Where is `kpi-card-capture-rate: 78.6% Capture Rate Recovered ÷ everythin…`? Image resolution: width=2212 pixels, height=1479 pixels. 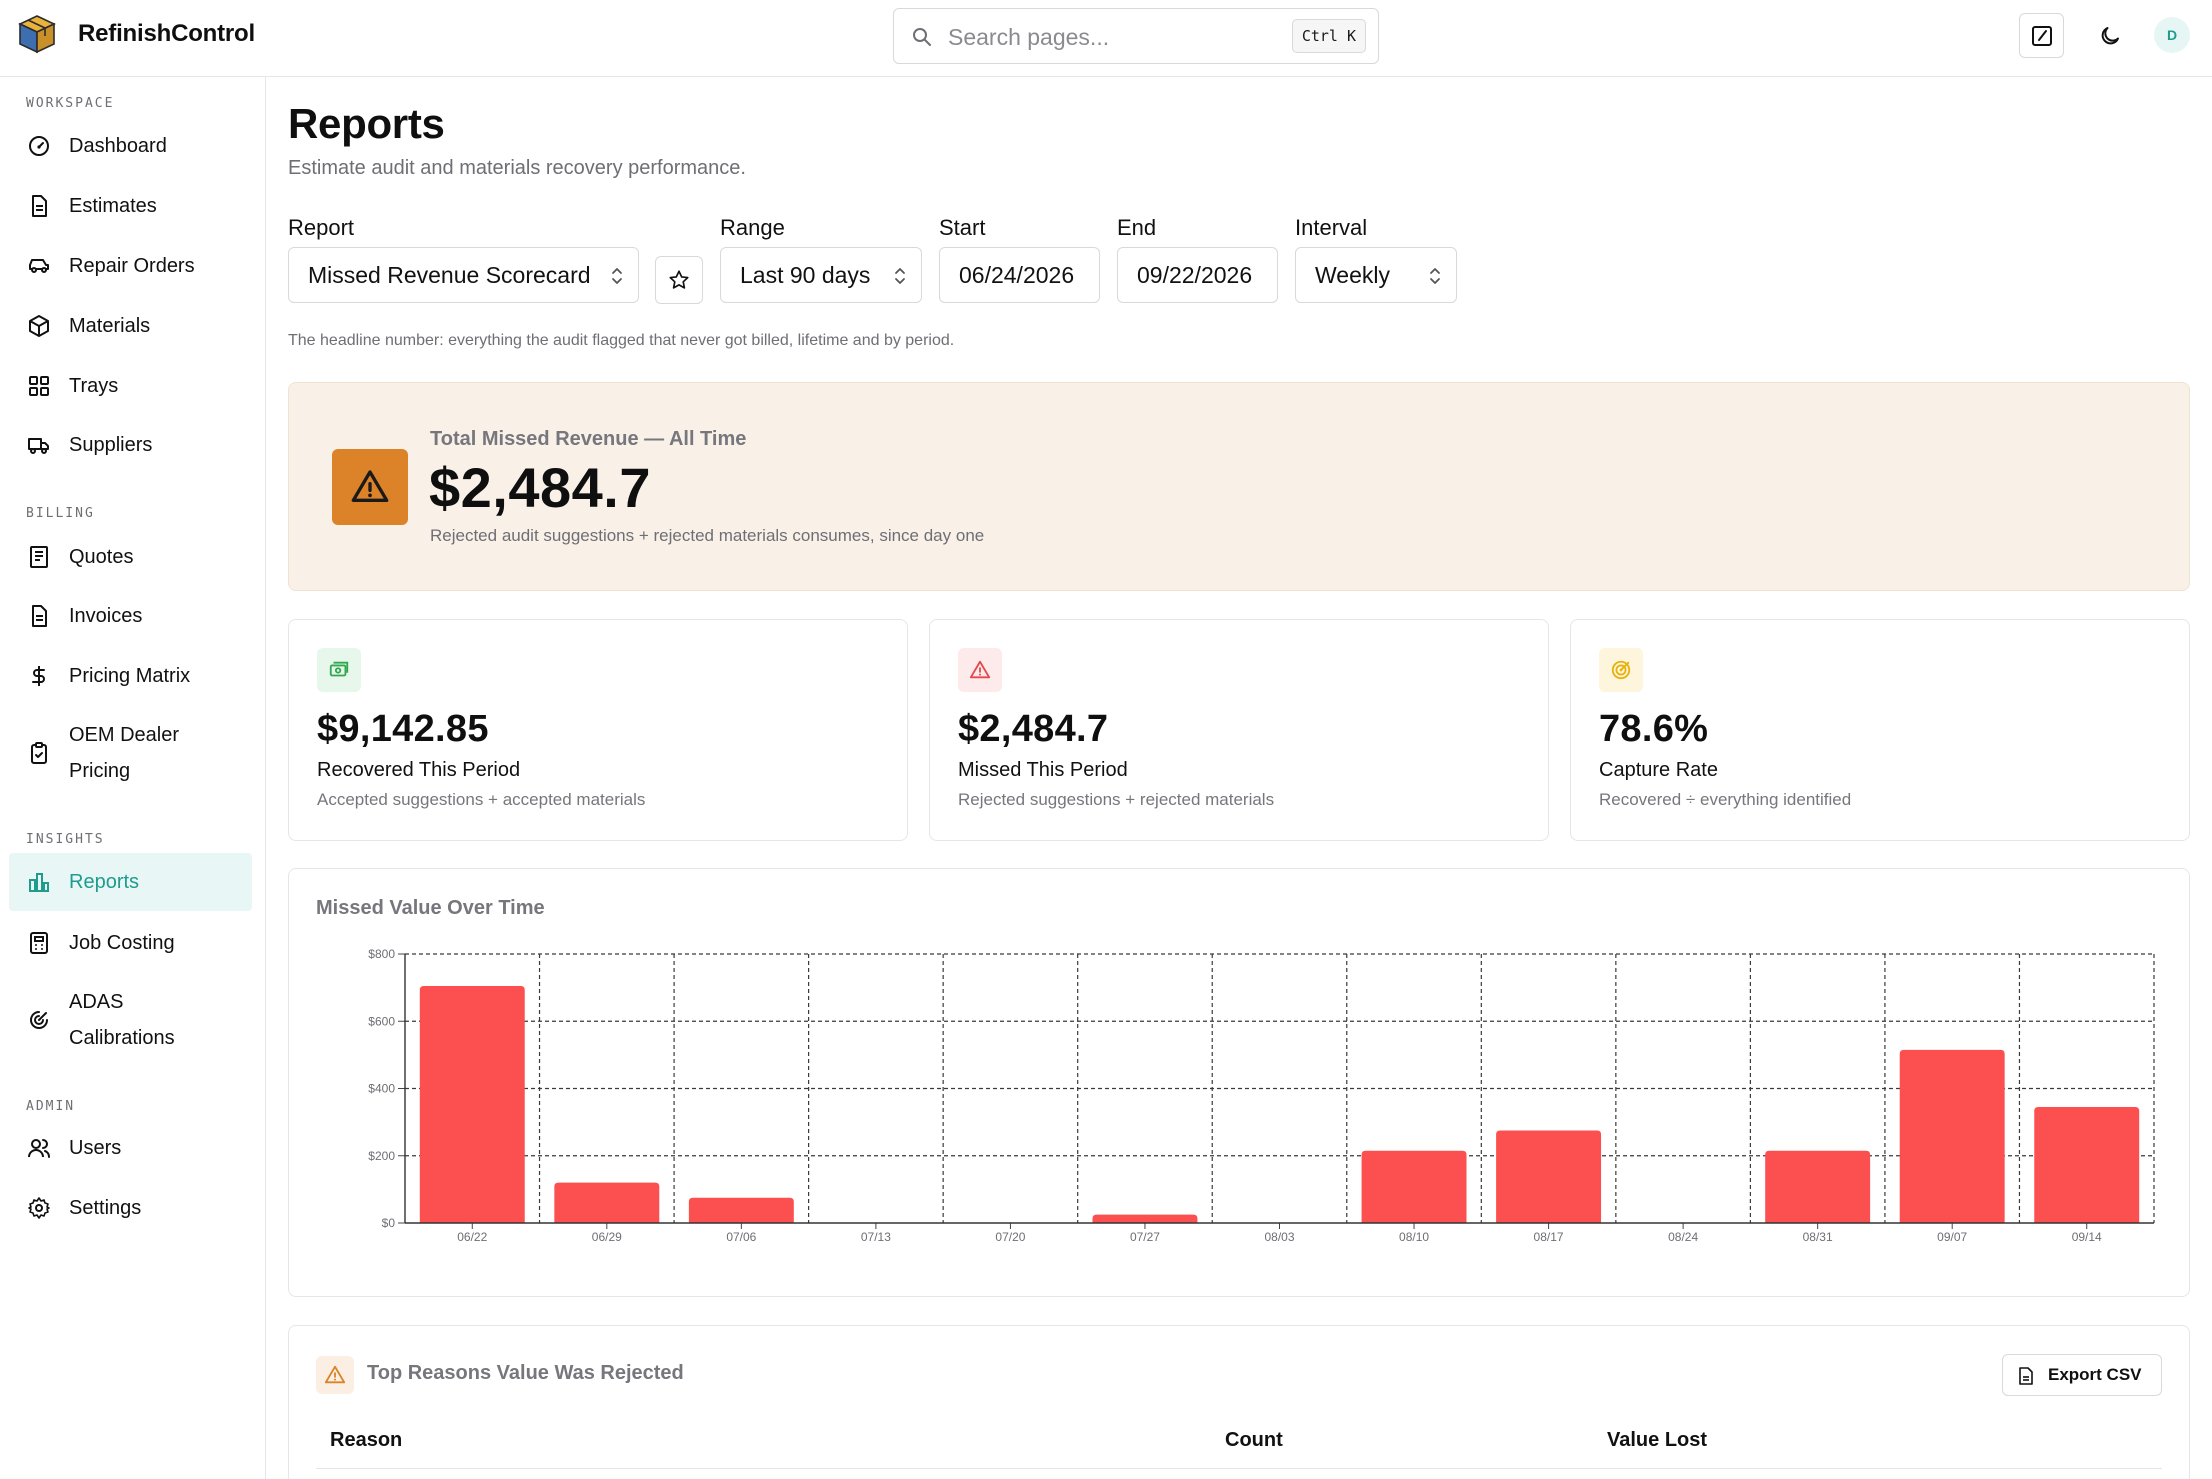 kpi-card-capture-rate: 78.6% Capture Rate Recovered ÷ everythin… is located at coordinates (1880, 730).